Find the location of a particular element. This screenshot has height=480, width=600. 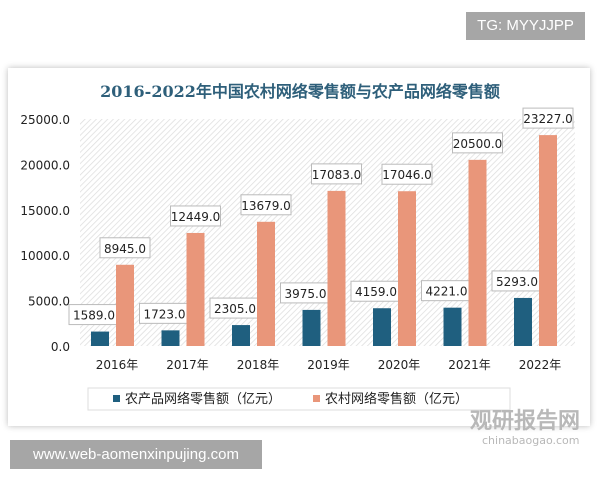

y-tick-label: 5000.0 is located at coordinates (49, 302).